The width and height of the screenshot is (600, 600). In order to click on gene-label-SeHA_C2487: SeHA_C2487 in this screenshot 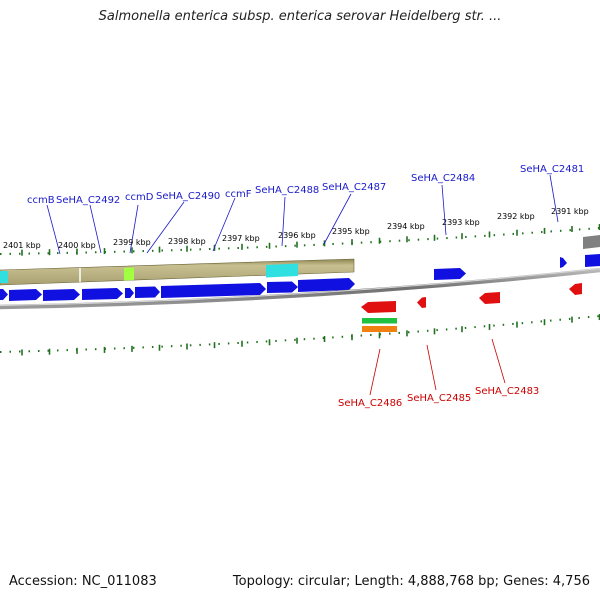, I will do `click(354, 187)`.